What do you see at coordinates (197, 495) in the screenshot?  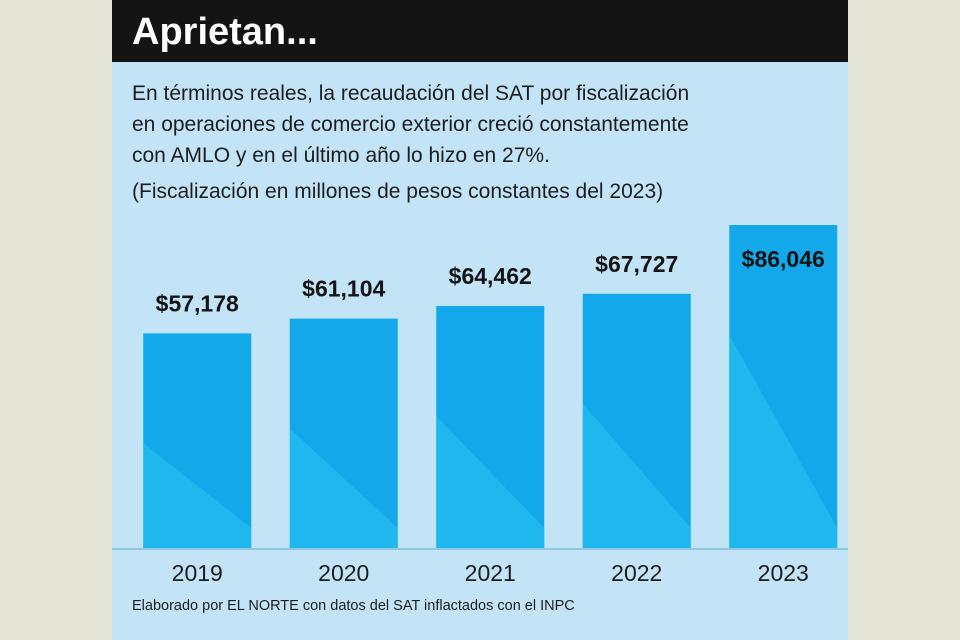 I see `bar-shade-2019` at bounding box center [197, 495].